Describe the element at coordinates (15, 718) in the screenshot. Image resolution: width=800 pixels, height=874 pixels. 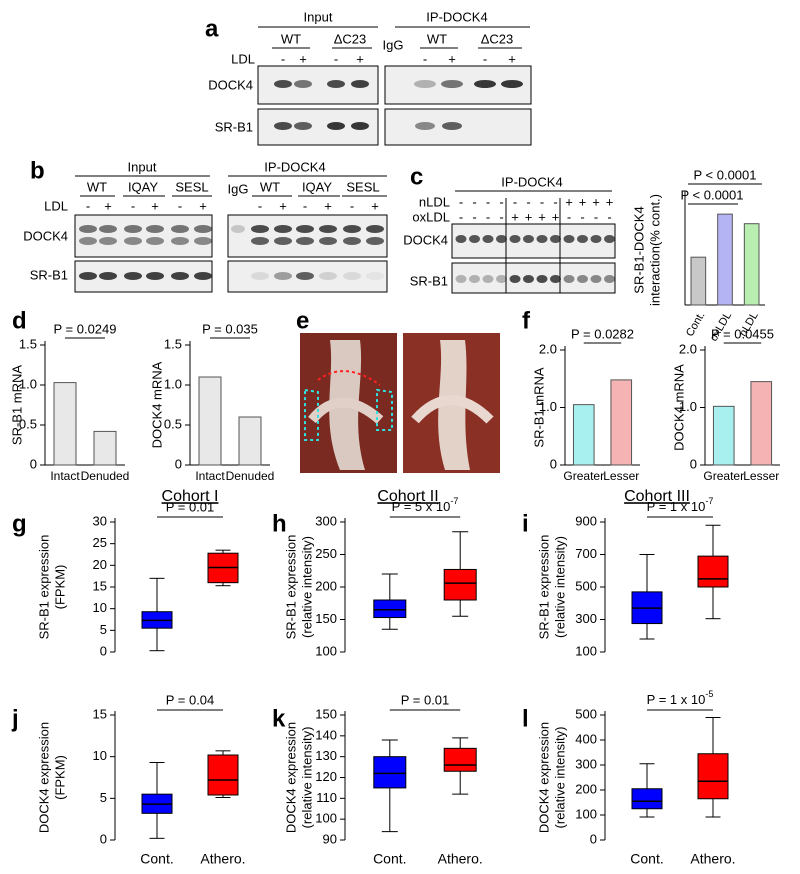
I see `panel-label: j` at that location.